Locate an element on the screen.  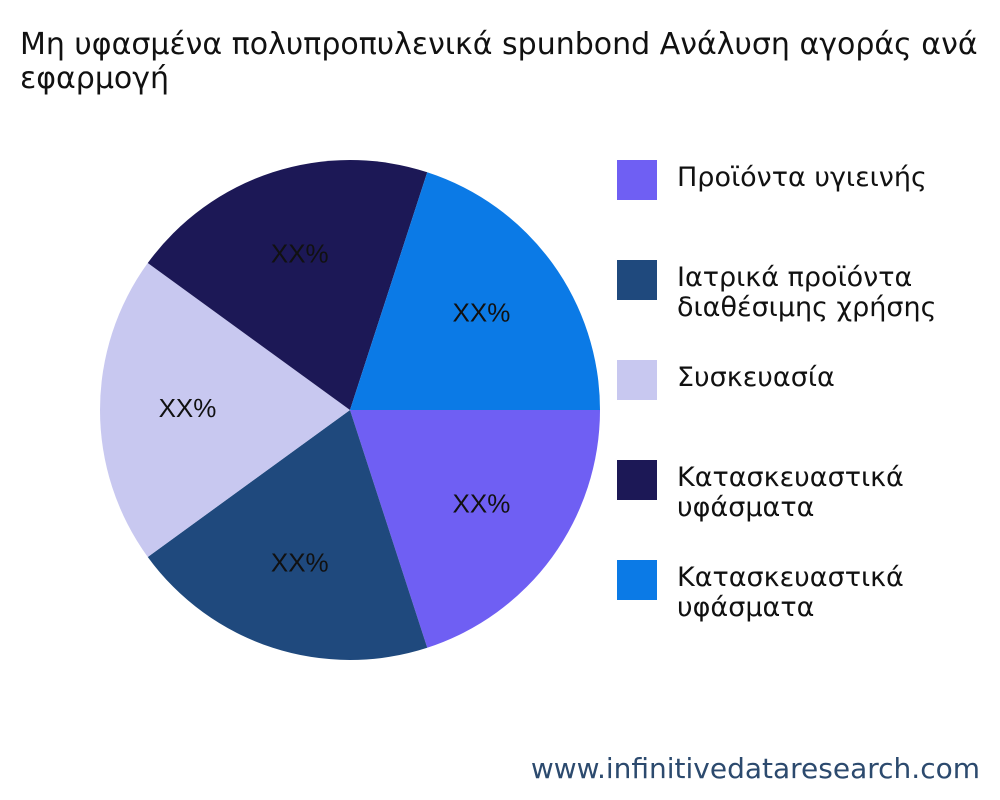
legend-label: Συσκευασία is located at coordinates (756, 377).